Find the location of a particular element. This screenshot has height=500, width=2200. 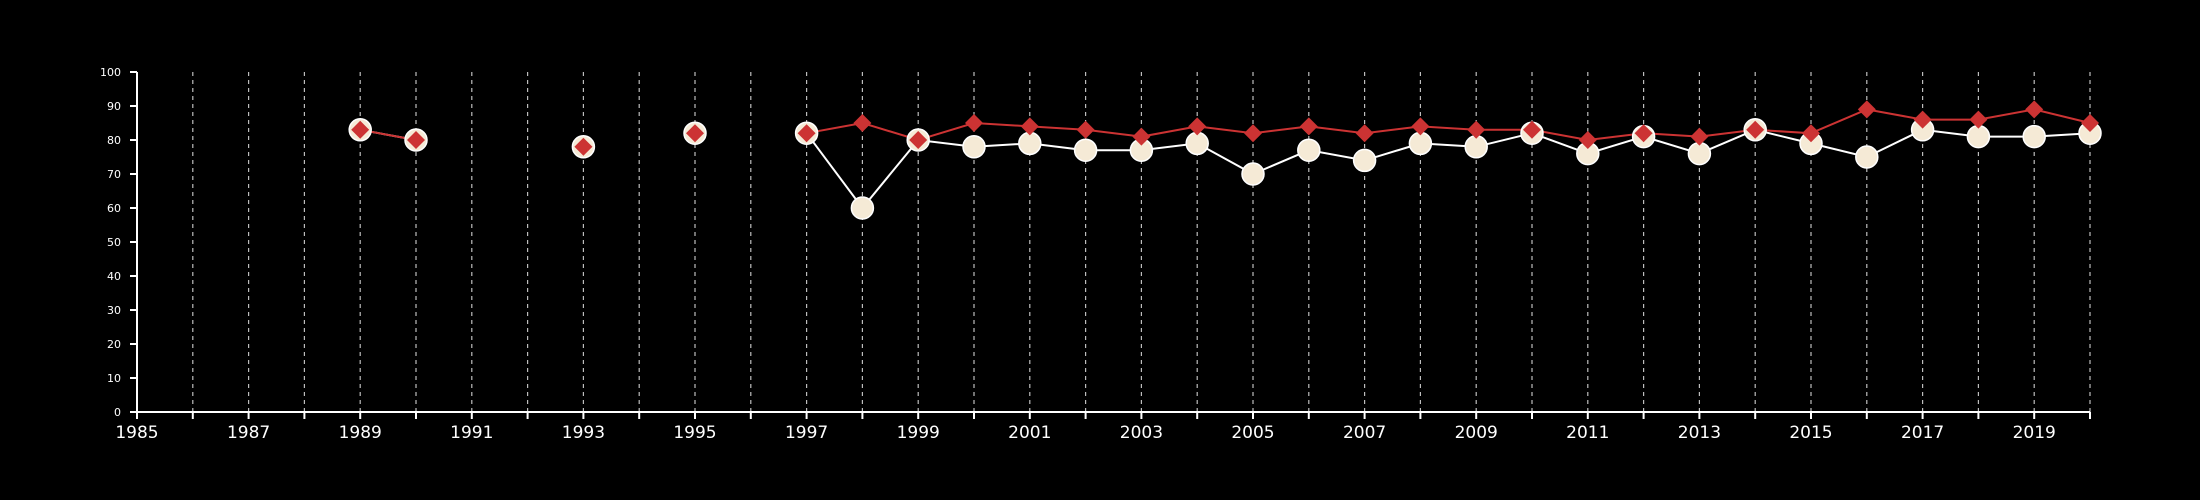

y-tick-label: 70 is located at coordinates (114, 174).